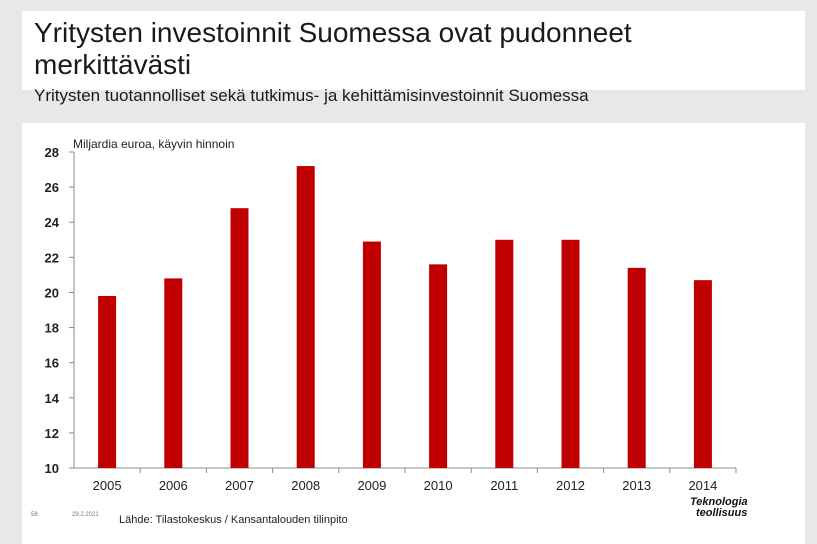  I want to click on y-tick-label: 22, so click(52, 257).